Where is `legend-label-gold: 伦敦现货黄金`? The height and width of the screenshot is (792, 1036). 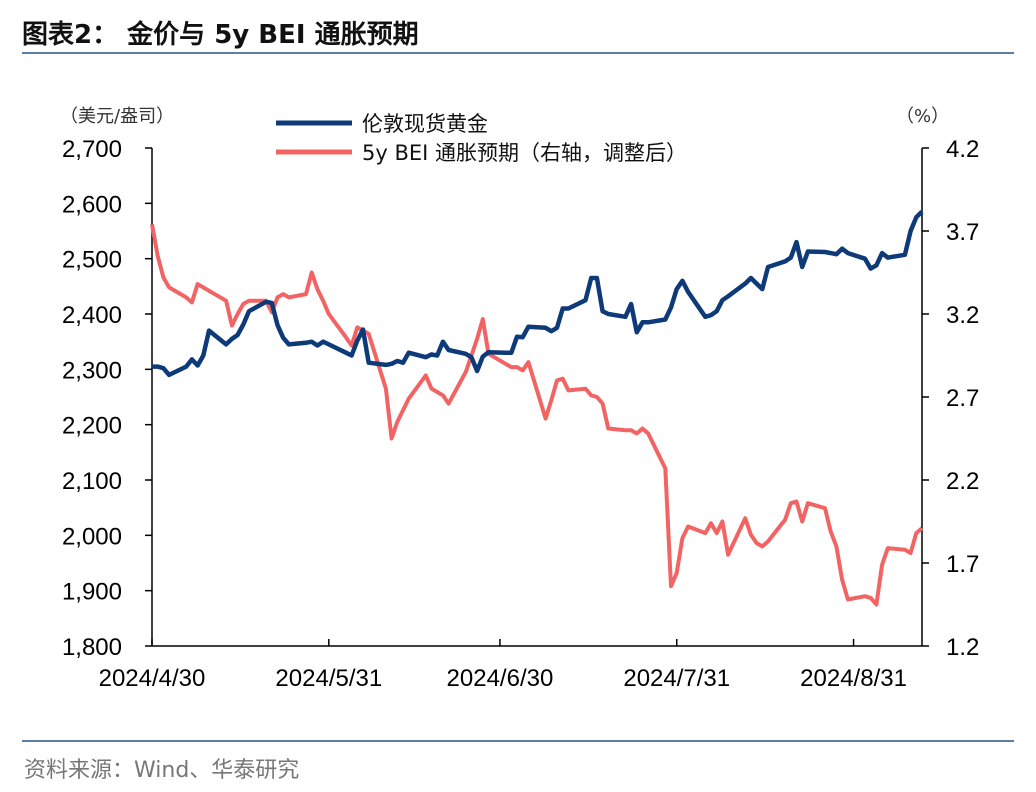
legend-label-gold: 伦敦现货黄金 is located at coordinates (425, 124).